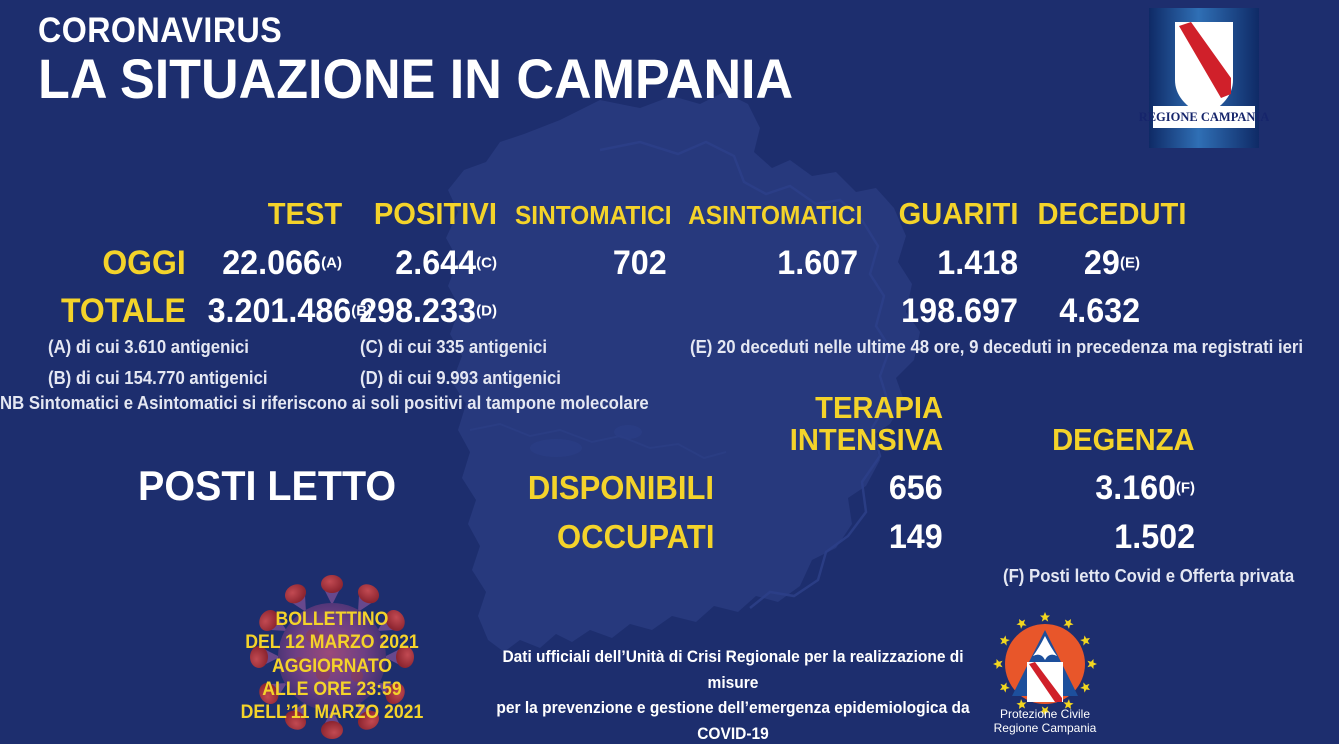 The image size is (1339, 744). What do you see at coordinates (304, 213) in the screenshot?
I see `column-header-test: TEST` at bounding box center [304, 213].